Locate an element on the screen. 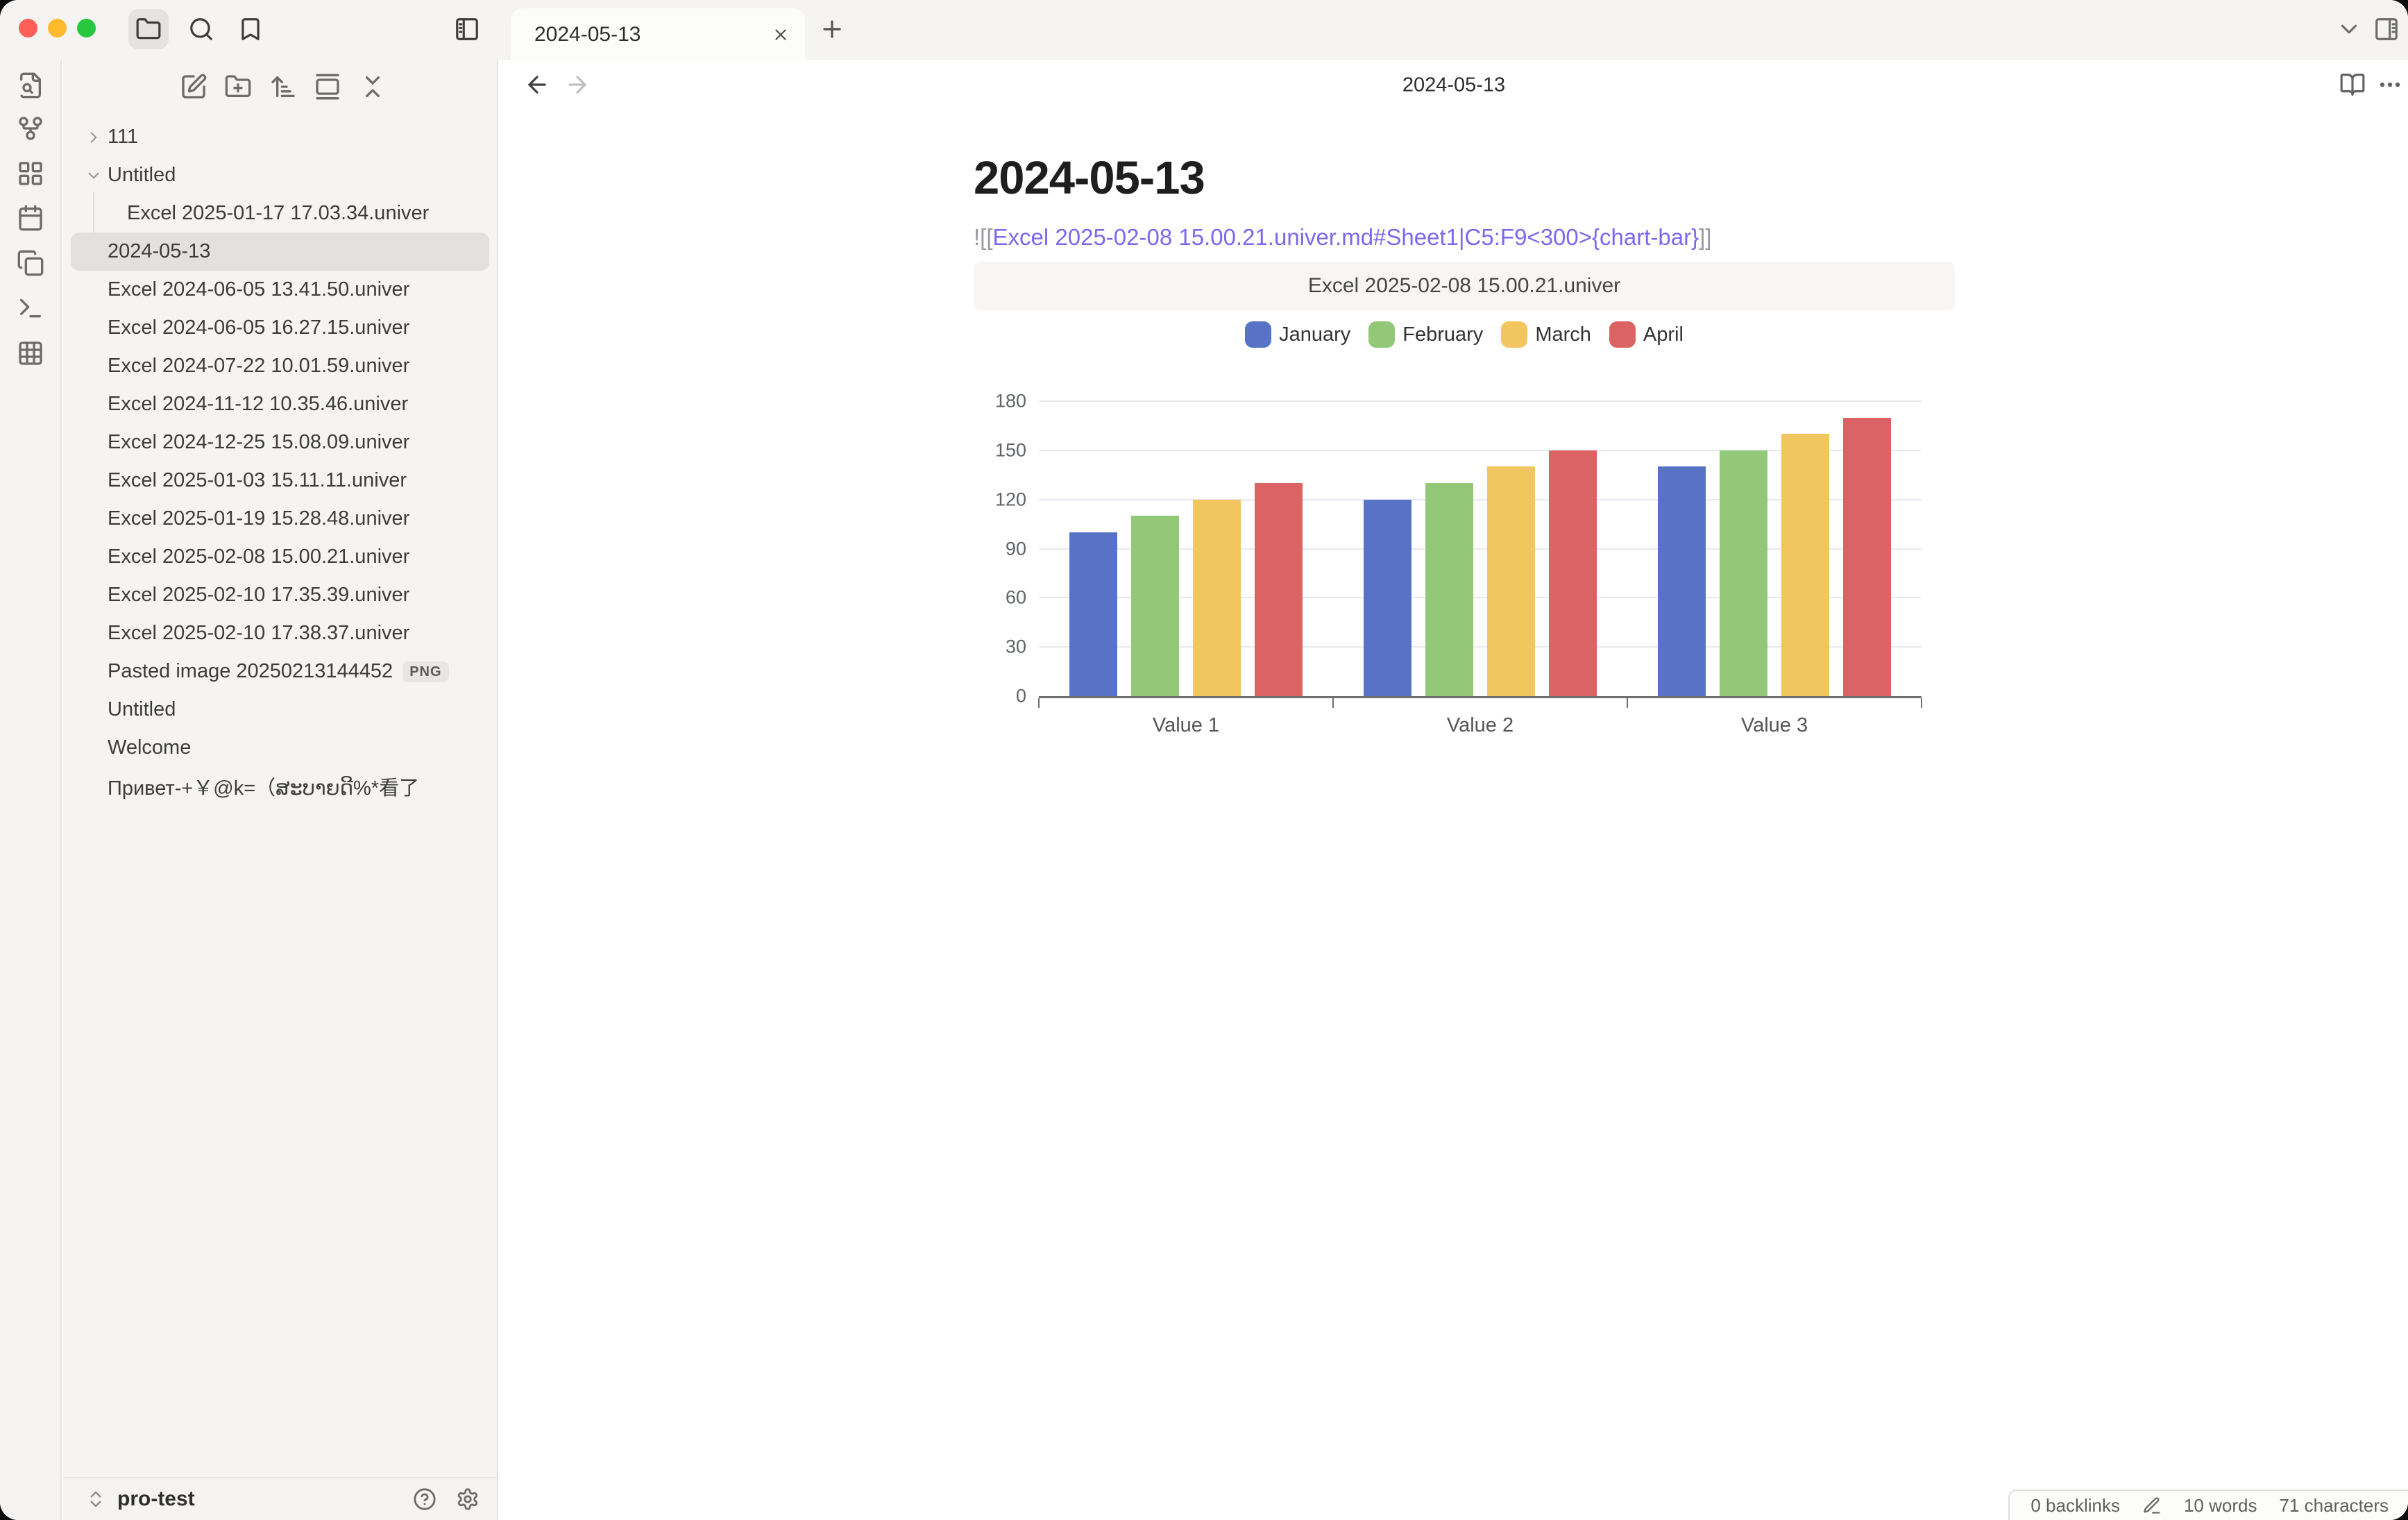  legend-item: April is located at coordinates (1646, 334).